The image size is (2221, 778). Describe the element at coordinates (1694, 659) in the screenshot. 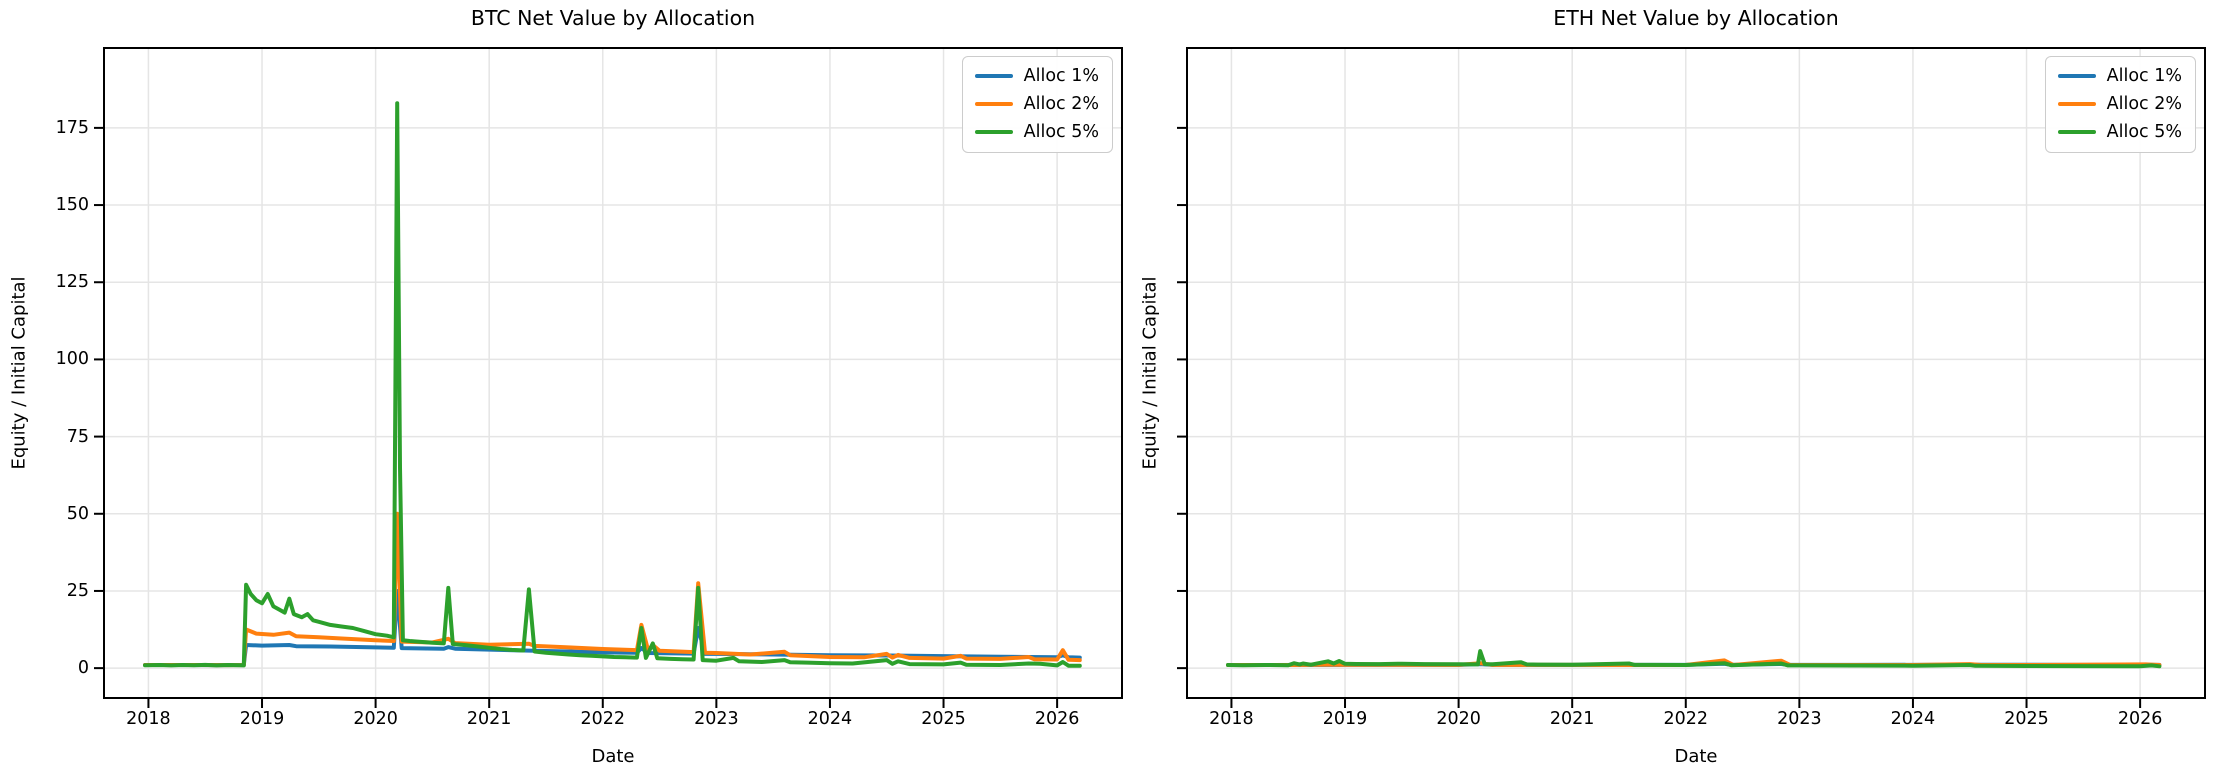

I see `series-line-alloc-5-` at that location.